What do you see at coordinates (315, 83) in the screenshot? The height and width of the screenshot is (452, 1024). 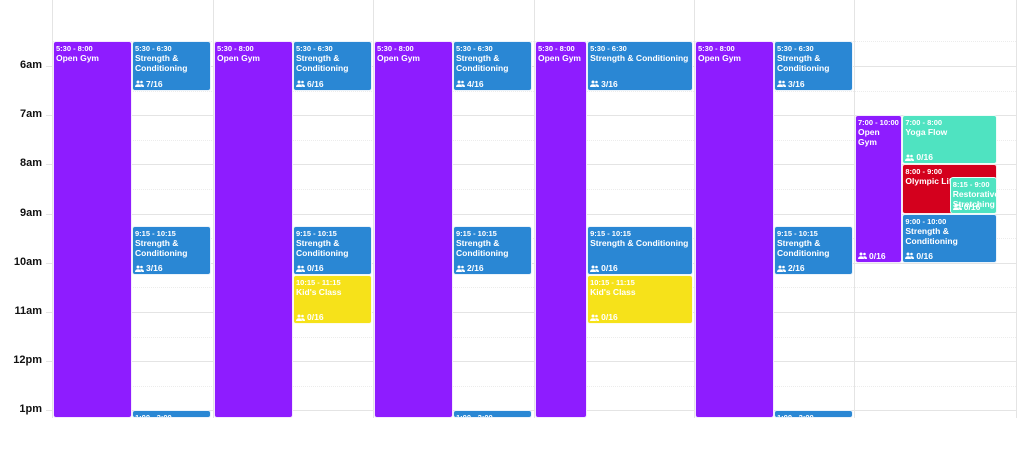 I see `attendance-count-text: 6/16` at bounding box center [315, 83].